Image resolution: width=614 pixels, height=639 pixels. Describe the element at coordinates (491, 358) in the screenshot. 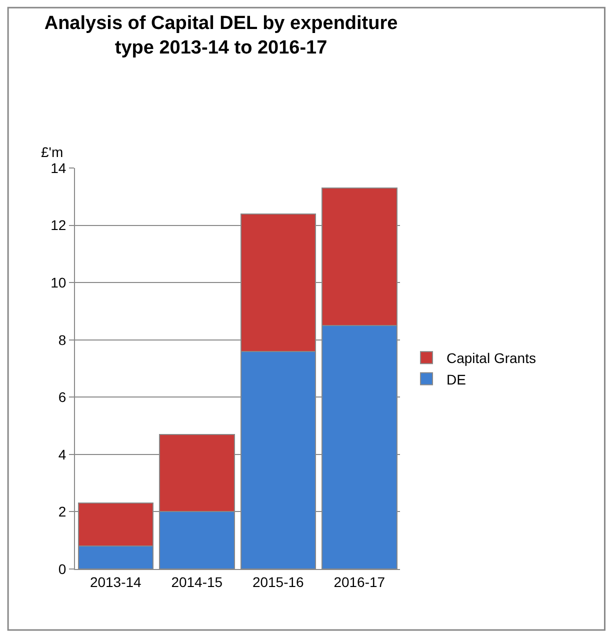

I see `legend-label: Capital Grants` at that location.